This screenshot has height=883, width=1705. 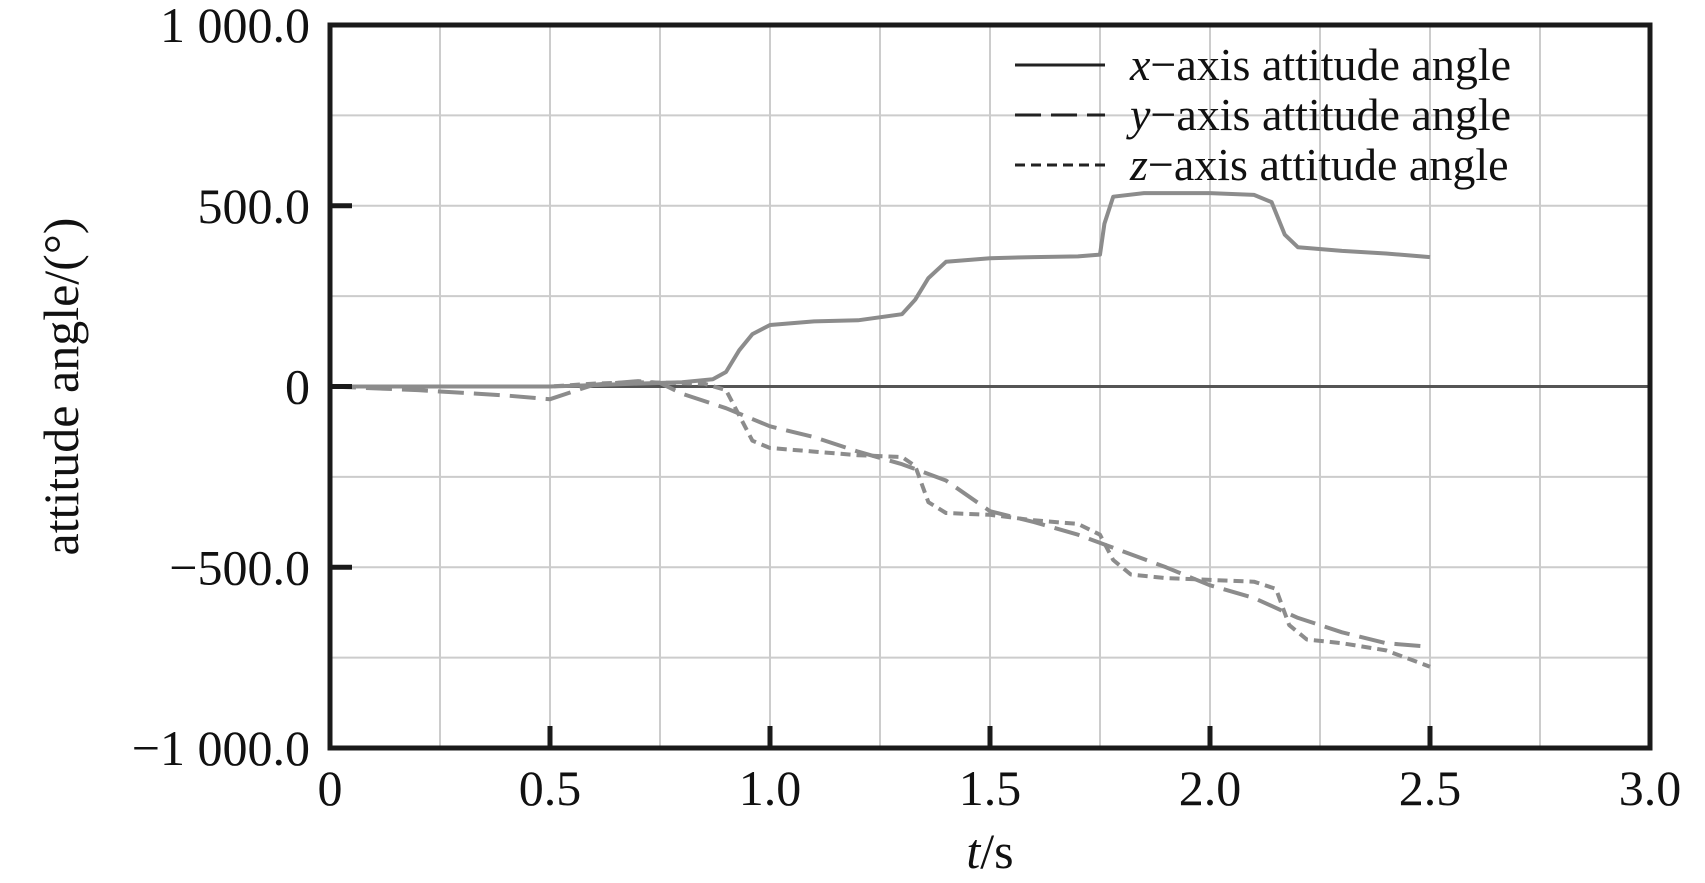 What do you see at coordinates (770, 788) in the screenshot?
I see `x-tick-label: 1.0` at bounding box center [770, 788].